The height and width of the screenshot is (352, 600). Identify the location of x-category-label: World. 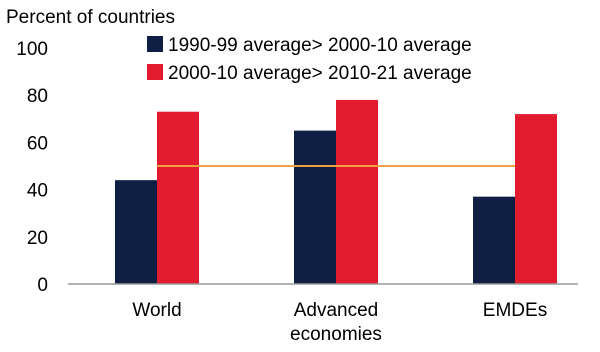
(156, 310).